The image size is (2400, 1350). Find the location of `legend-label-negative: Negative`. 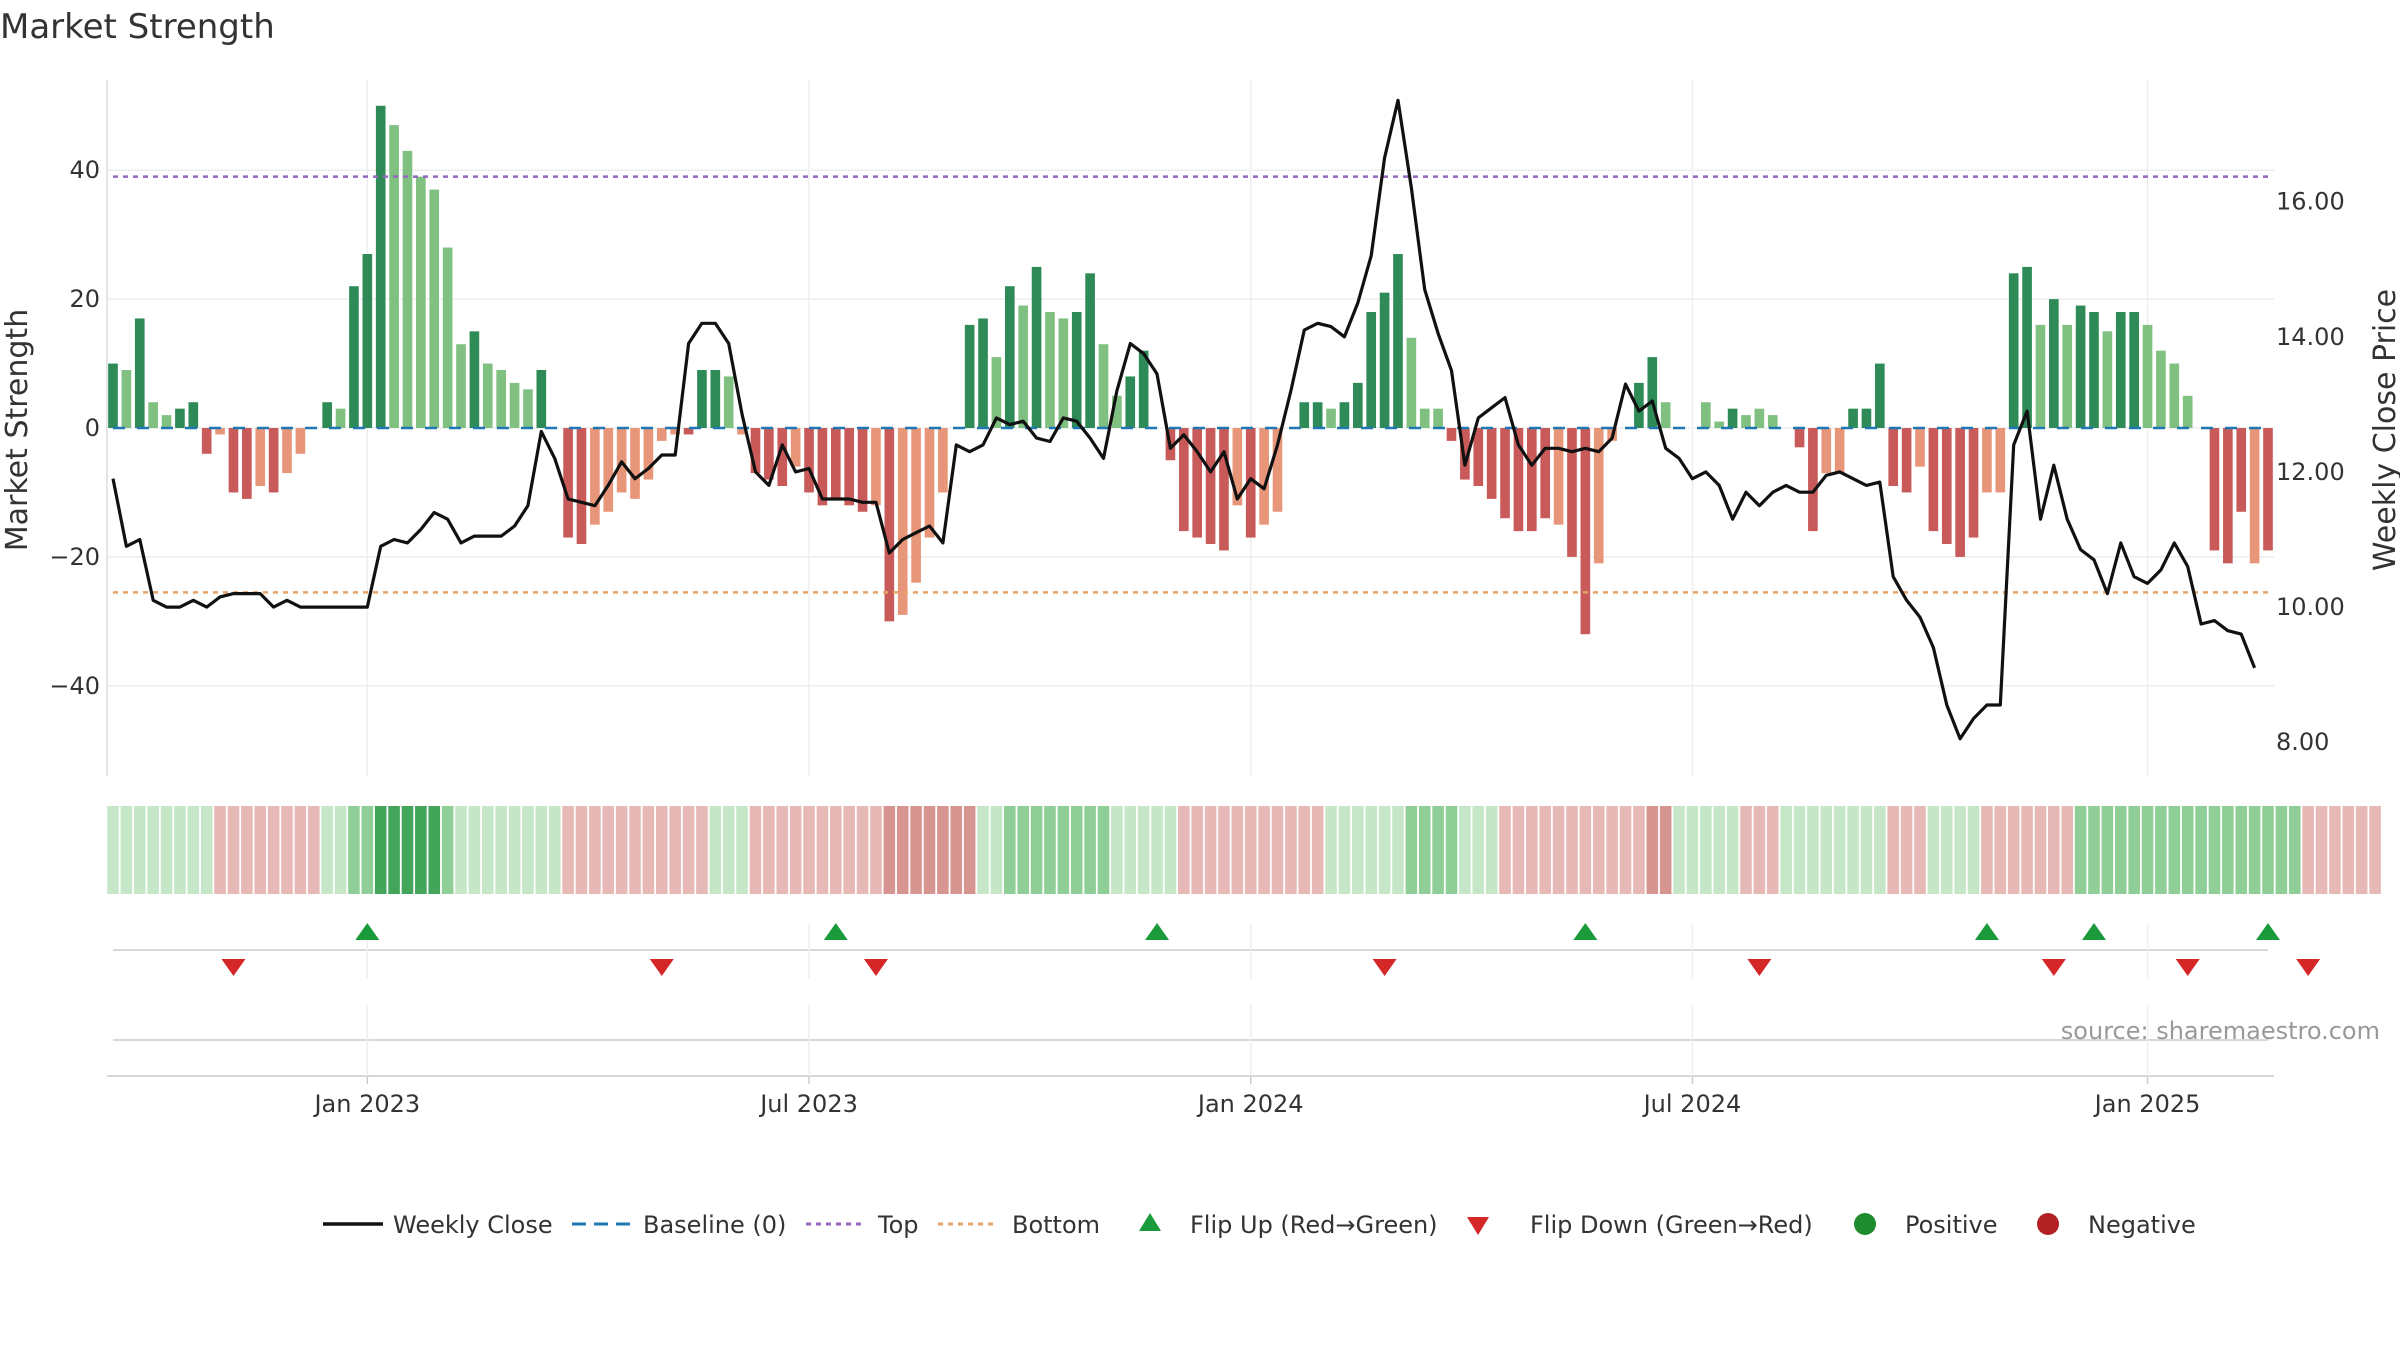

legend-label-negative: Negative is located at coordinates (2142, 1225).